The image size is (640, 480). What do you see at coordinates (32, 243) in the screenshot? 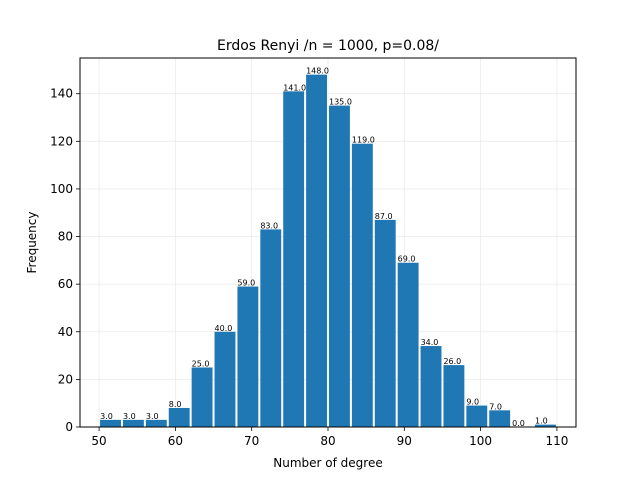
I see `y-axis-label: Frequency` at bounding box center [32, 243].